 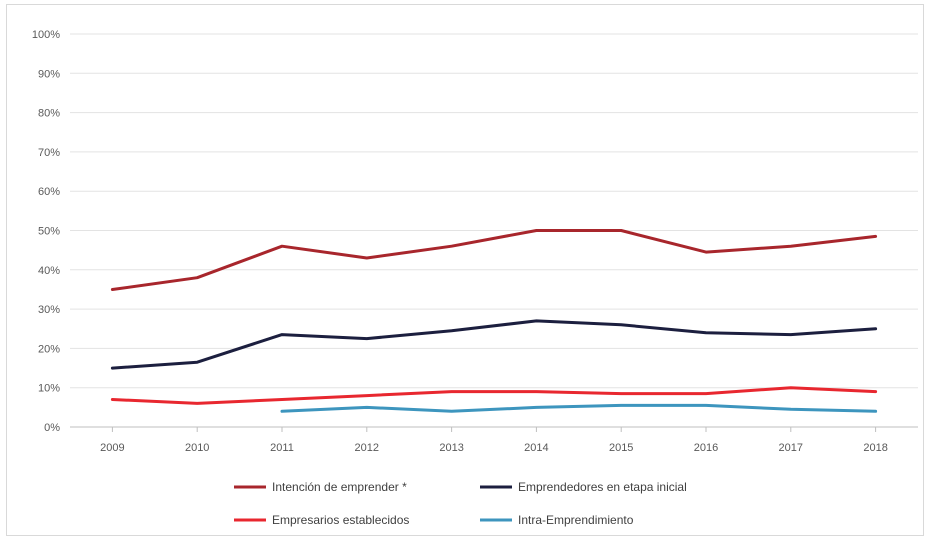 What do you see at coordinates (49, 232) in the screenshot?
I see `y-tick-label: 50%` at bounding box center [49, 232].